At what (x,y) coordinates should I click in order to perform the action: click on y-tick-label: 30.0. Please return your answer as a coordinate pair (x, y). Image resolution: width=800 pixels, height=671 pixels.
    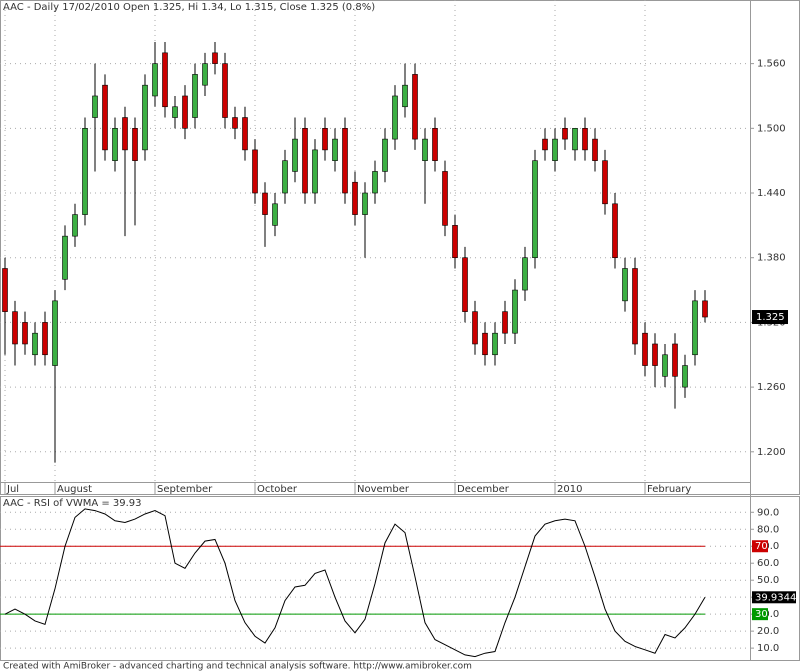
    Looking at the image, I should click on (768, 614).